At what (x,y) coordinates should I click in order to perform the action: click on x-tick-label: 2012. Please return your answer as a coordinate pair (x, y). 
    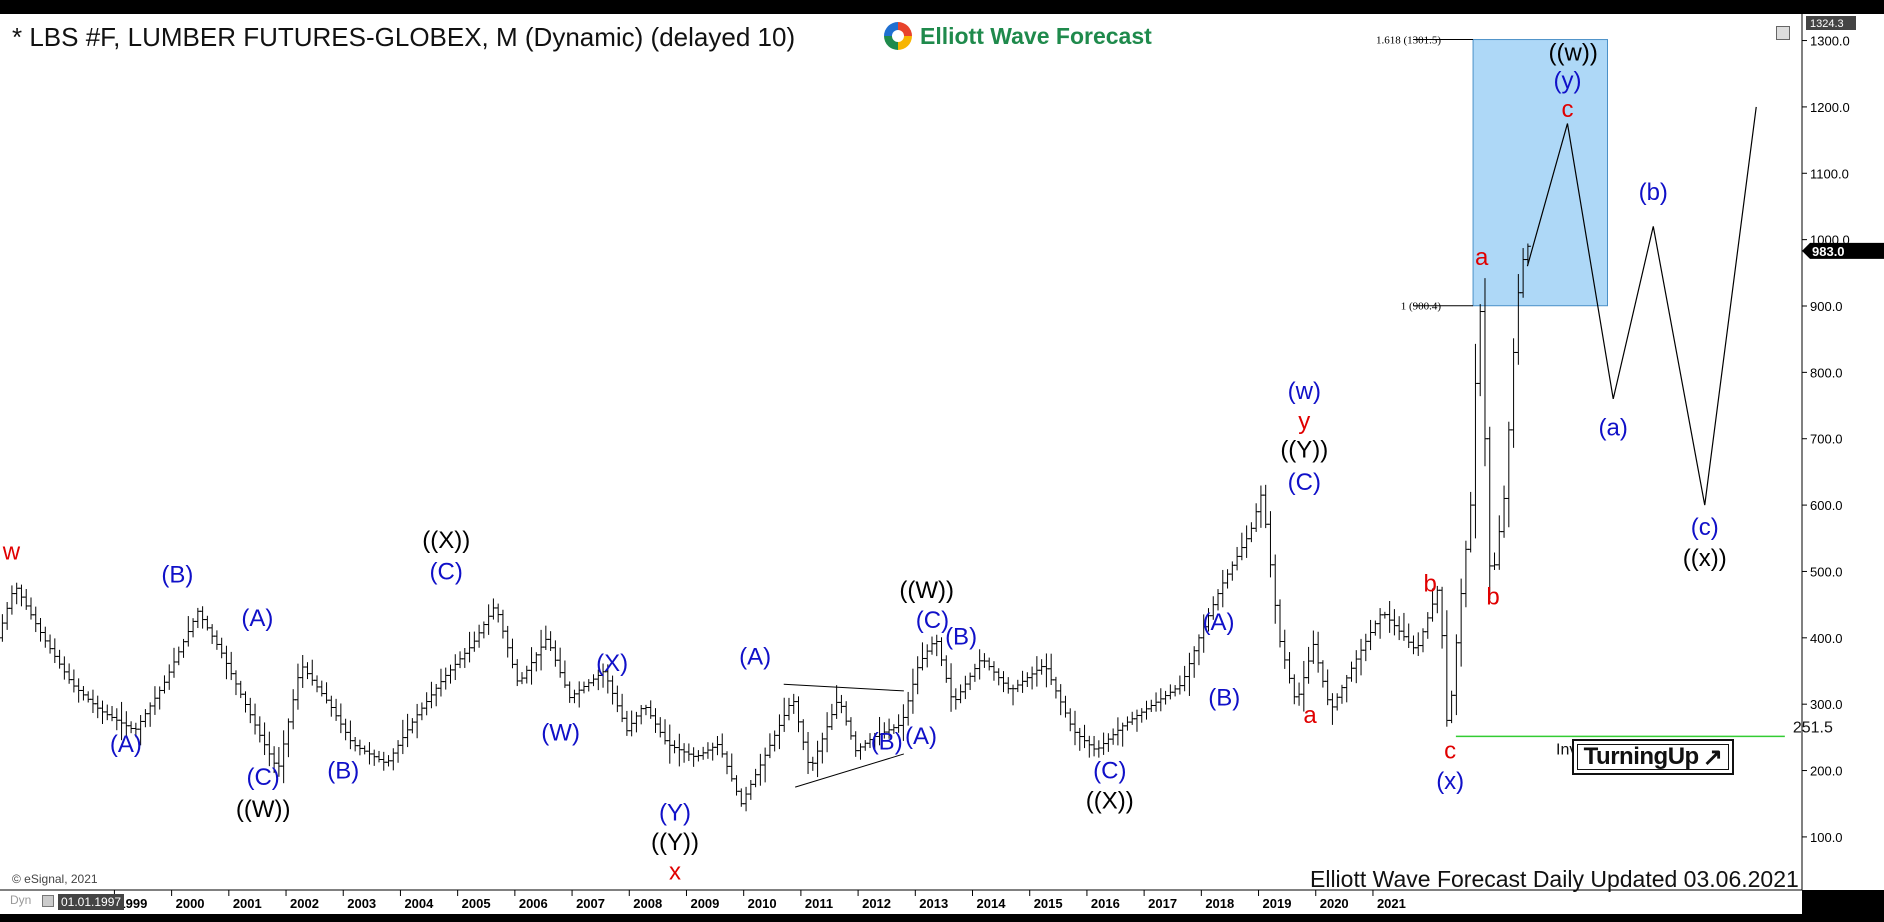
    Looking at the image, I should click on (876, 903).